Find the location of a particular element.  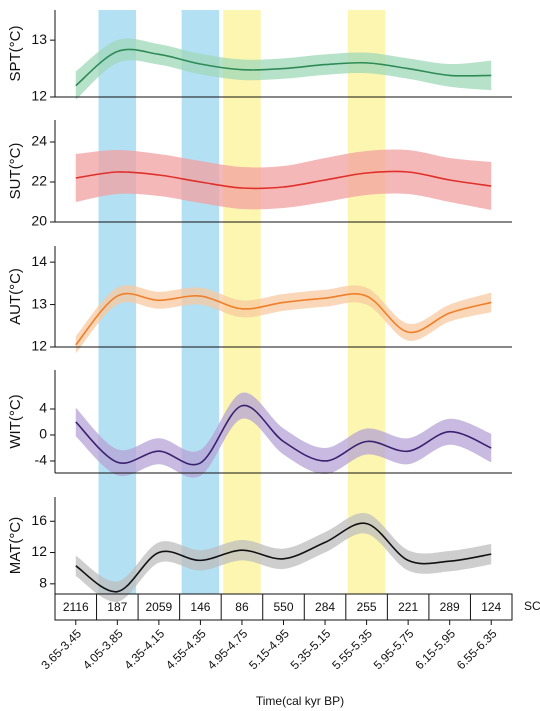

sc-value: 146 is located at coordinates (200, 607).